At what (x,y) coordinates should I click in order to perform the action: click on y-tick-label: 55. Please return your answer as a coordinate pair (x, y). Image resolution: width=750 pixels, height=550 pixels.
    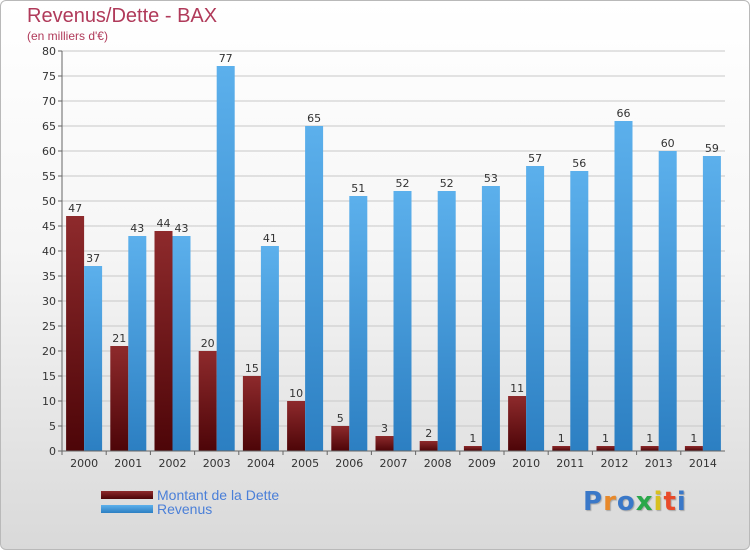
    Looking at the image, I should click on (49, 176).